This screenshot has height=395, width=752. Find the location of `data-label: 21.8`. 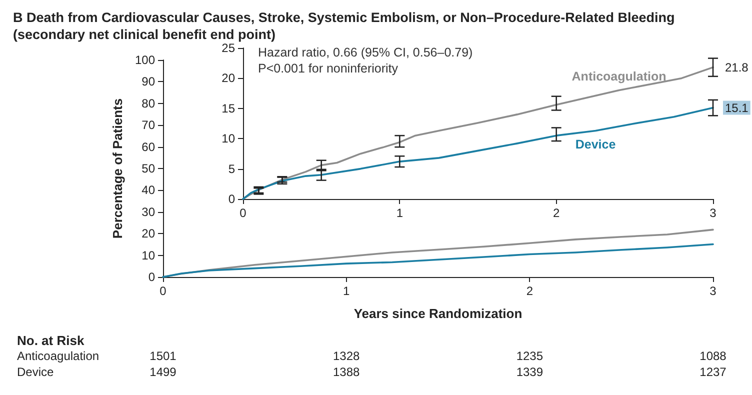

data-label: 21.8 is located at coordinates (737, 67).